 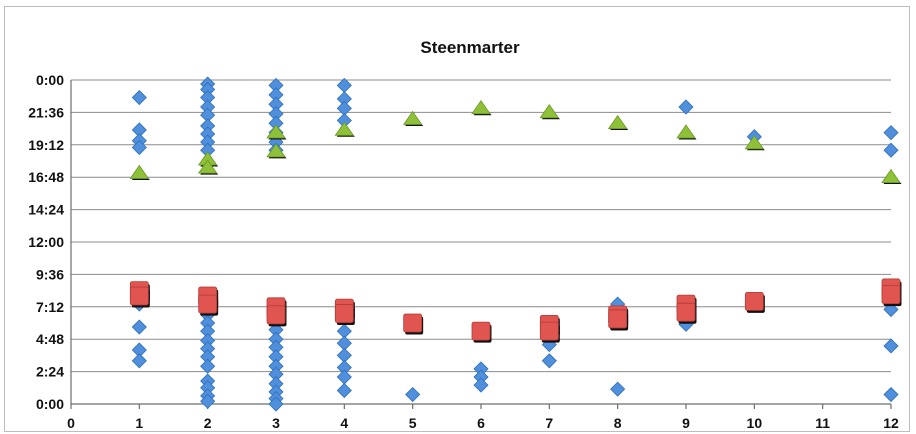 What do you see at coordinates (46, 145) in the screenshot?
I see `y-tick-label: 19:12` at bounding box center [46, 145].